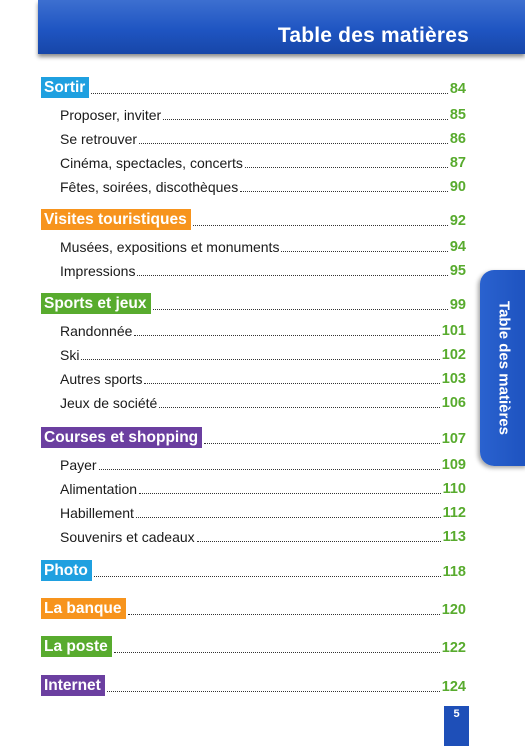 Image resolution: width=525 pixels, height=746 pixels. Describe the element at coordinates (453, 465) in the screenshot. I see `toc-page-number: 109` at that location.